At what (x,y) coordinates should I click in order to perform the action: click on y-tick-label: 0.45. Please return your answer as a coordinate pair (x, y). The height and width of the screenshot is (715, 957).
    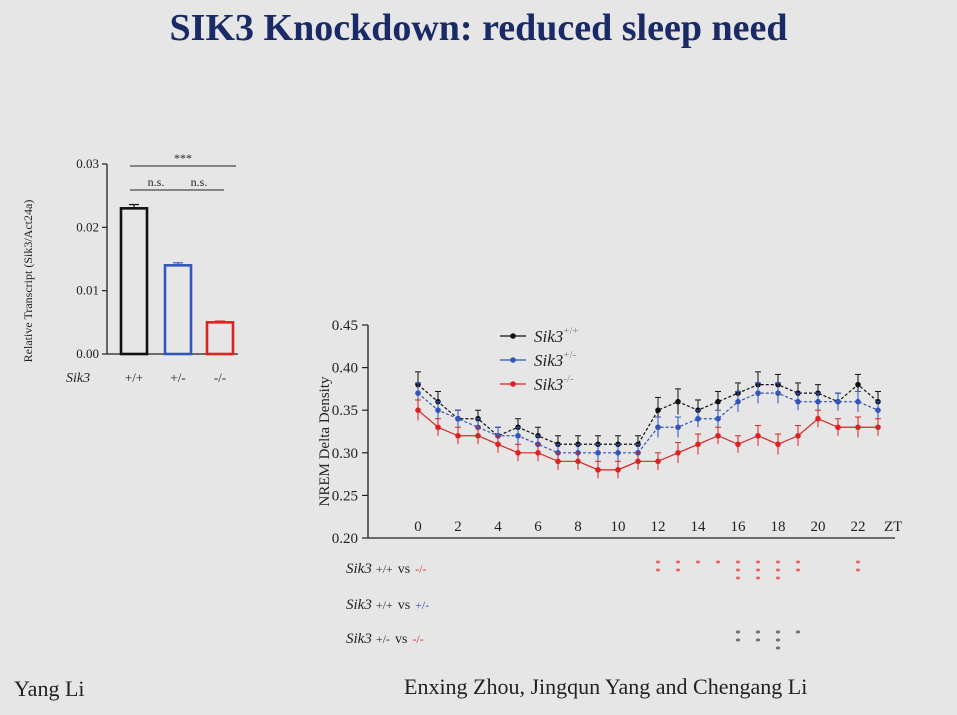
    Looking at the image, I should click on (345, 326).